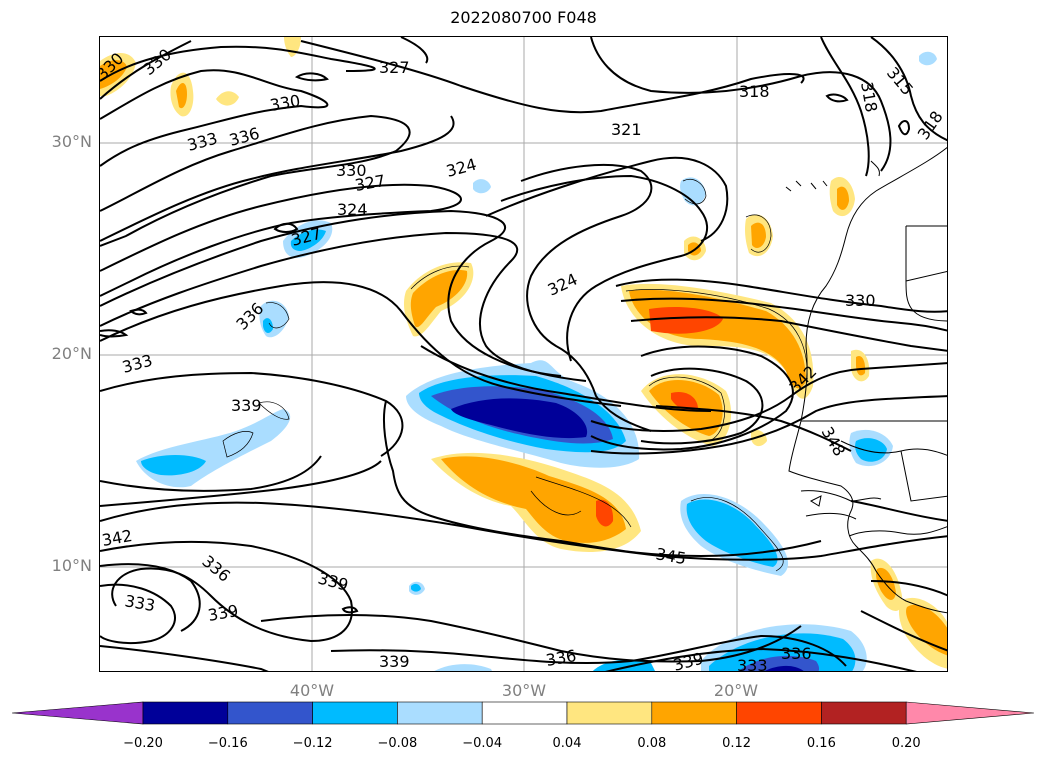  I want to click on lat-label-10n: 10°N, so click(71, 565).